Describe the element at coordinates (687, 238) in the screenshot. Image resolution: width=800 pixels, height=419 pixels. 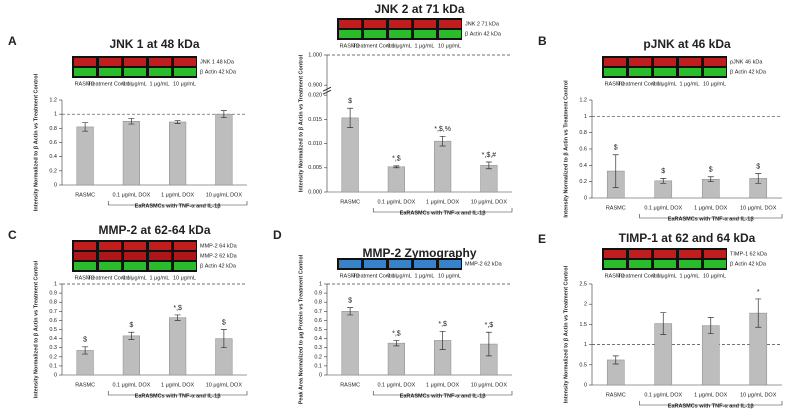
I see `panel-title: TIMP-1 at 62 and 64 kDa` at that location.